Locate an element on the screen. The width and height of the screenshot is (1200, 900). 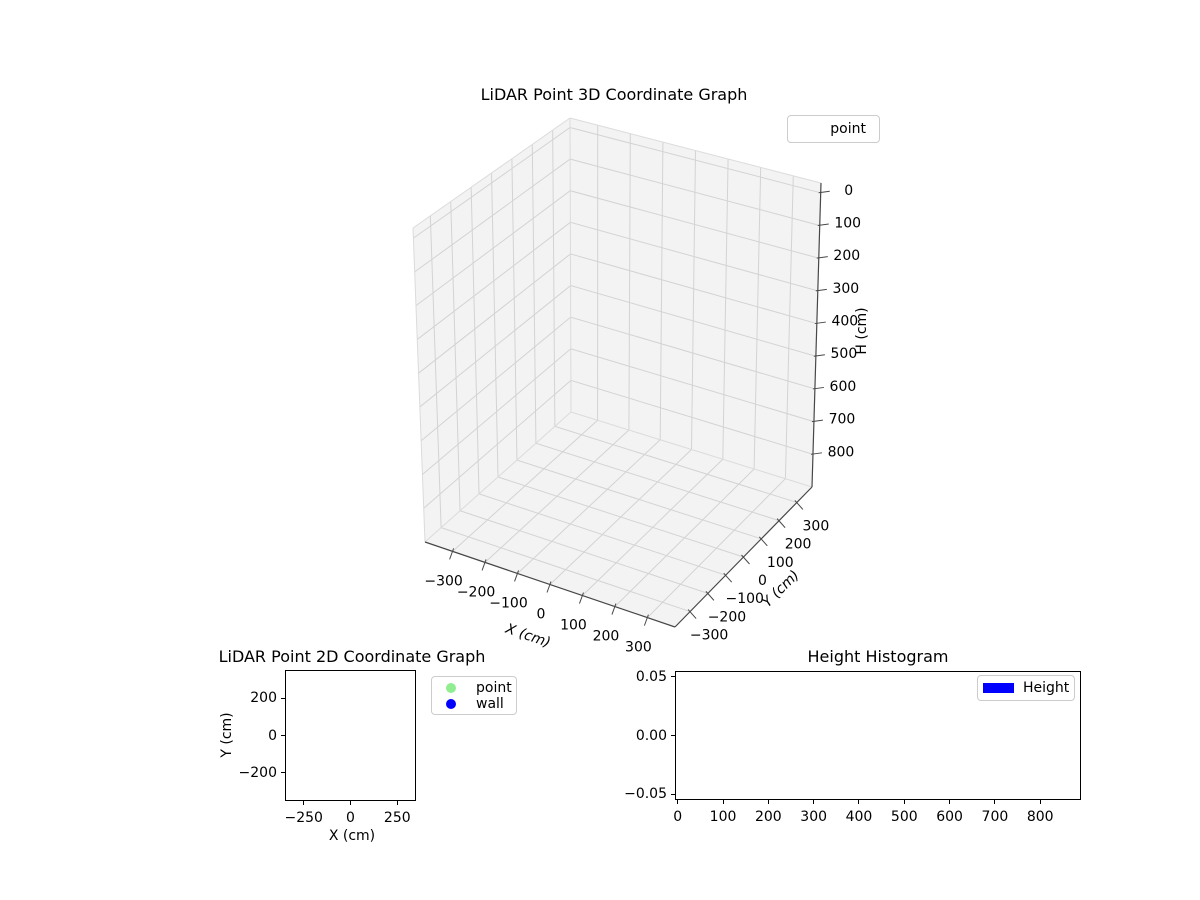
plot2d-legend-label-wall: wall is located at coordinates (490, 704).